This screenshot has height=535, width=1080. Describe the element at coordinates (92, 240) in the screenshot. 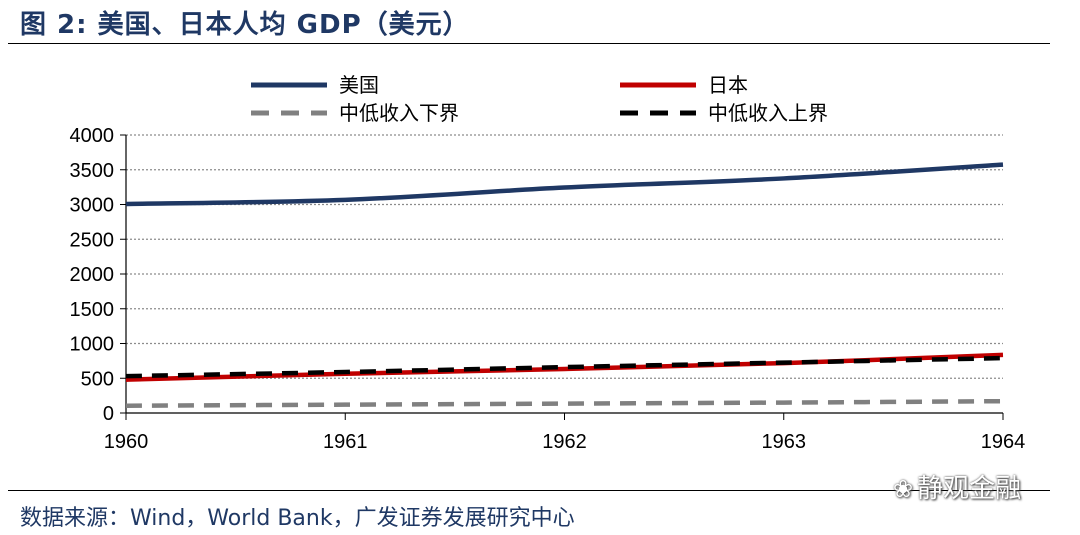

I see `y-tick-label: 2500` at that location.